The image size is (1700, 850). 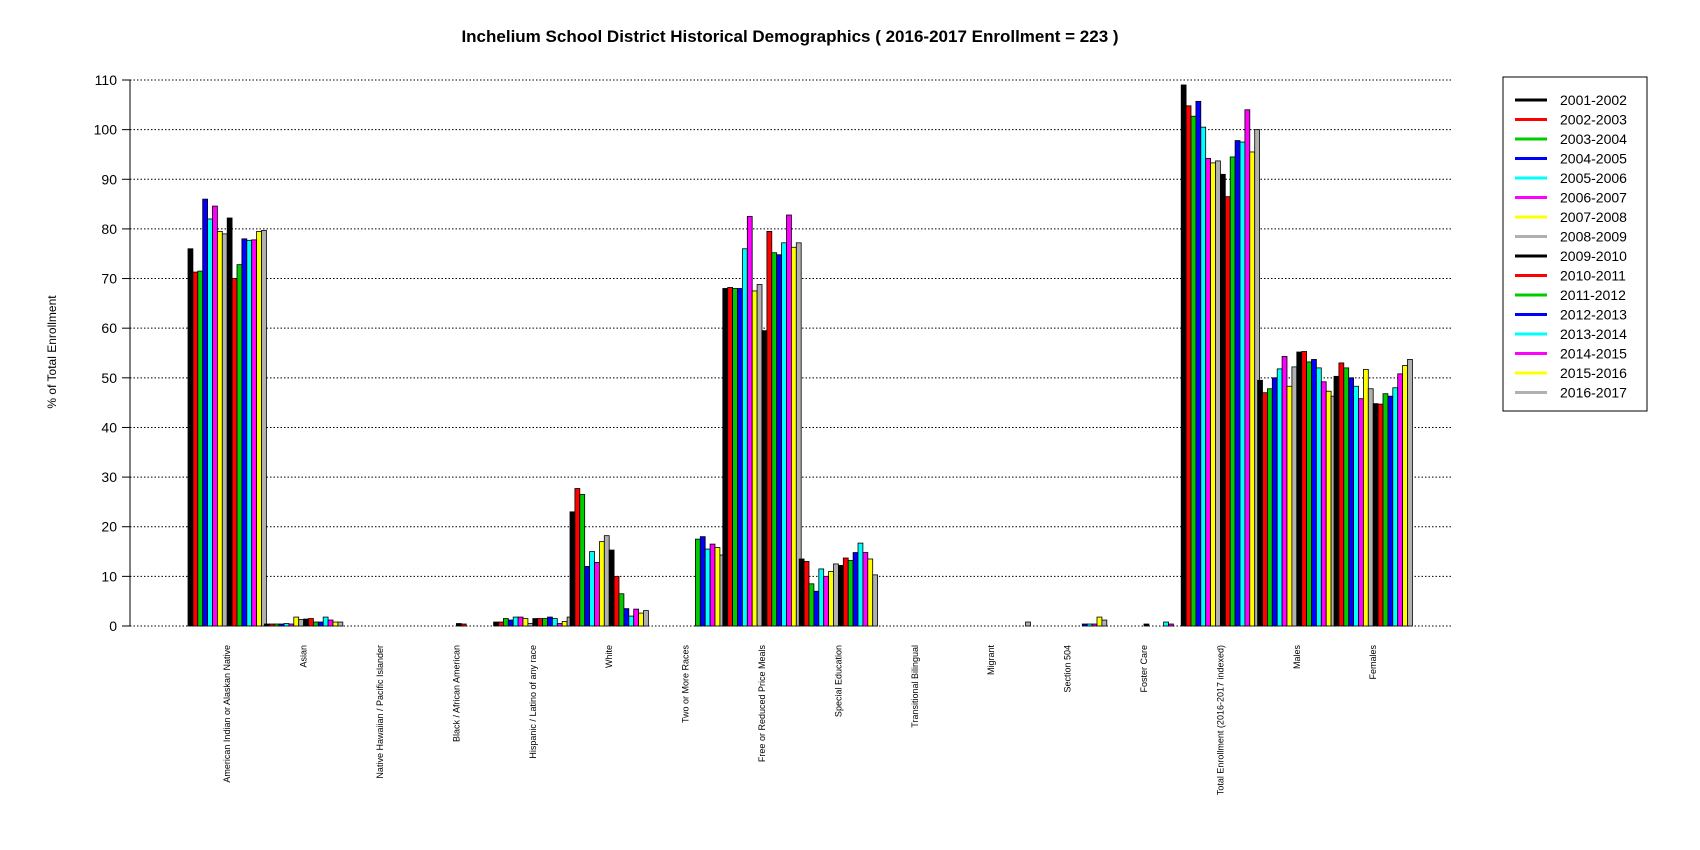 I want to click on legend-label: 2015-2016, so click(x=1593, y=373).